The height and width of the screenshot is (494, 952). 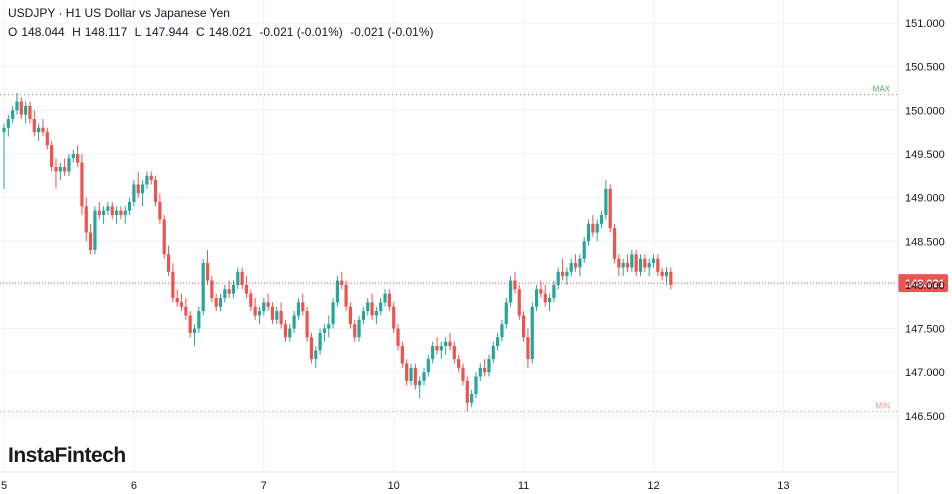 What do you see at coordinates (449, 481) in the screenshot?
I see `time-axis: 5 6 7 10 11 12 13` at bounding box center [449, 481].